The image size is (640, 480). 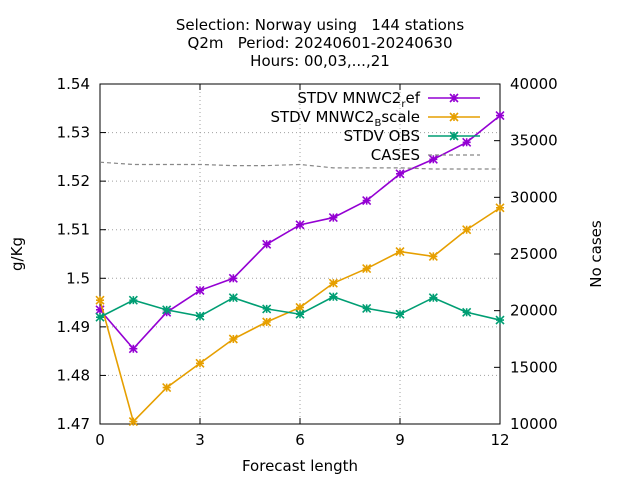 What do you see at coordinates (320, 61) in the screenshot?
I see `chart-title-line-3: Hours: 00,03,...,21` at bounding box center [320, 61].